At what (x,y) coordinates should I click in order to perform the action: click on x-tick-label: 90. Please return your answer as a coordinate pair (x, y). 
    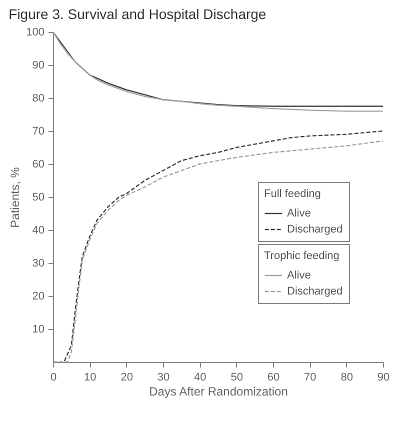
    Looking at the image, I should click on (383, 378).